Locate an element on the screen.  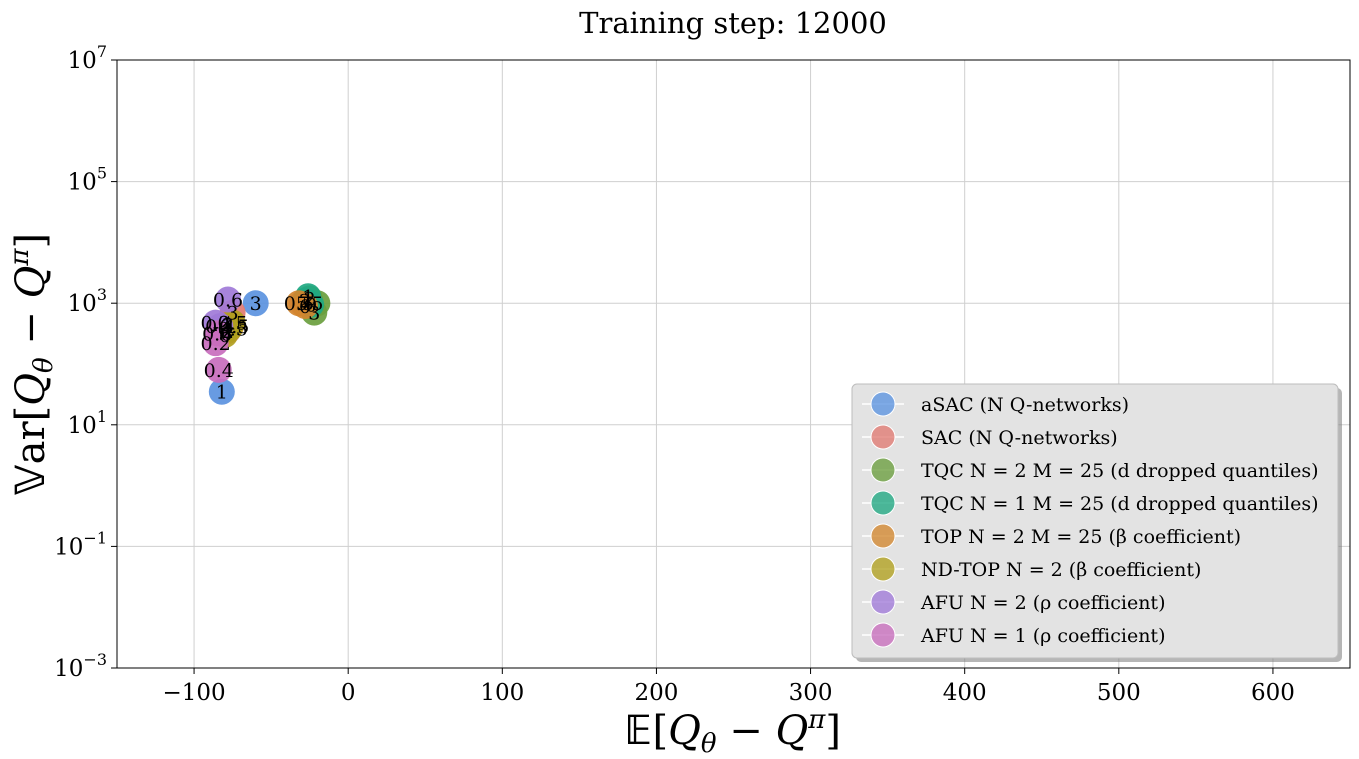
y-tick-label: 10³ is located at coordinates (87, 301).